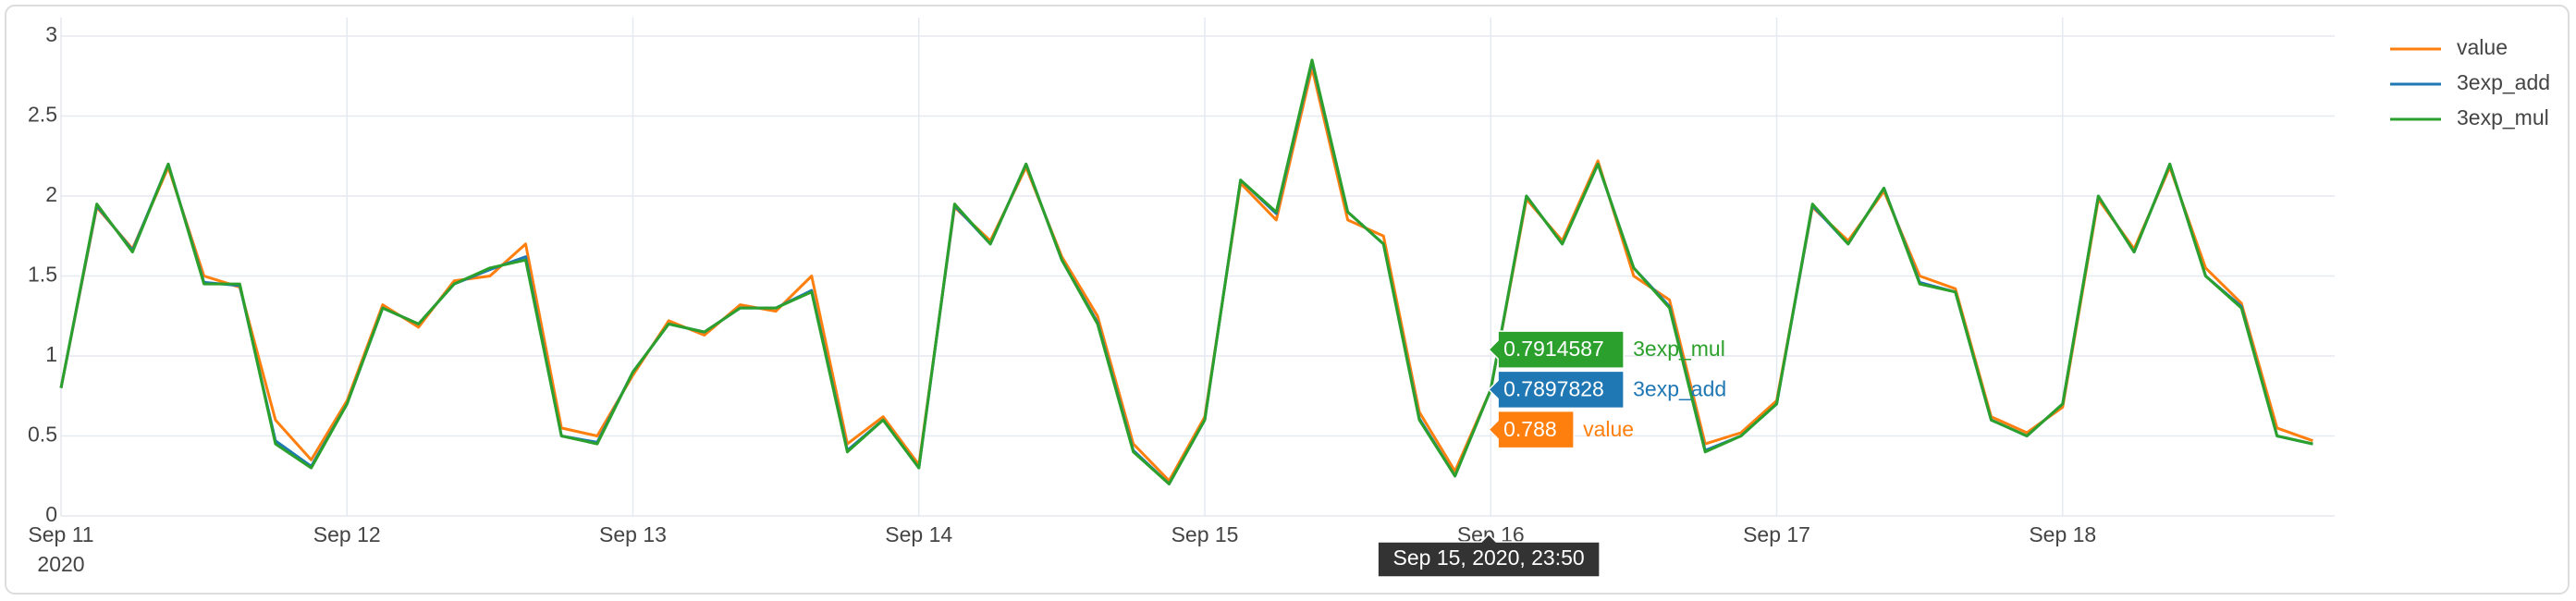  What do you see at coordinates (42, 115) in the screenshot?
I see `y-tick-label: 2.5` at bounding box center [42, 115].